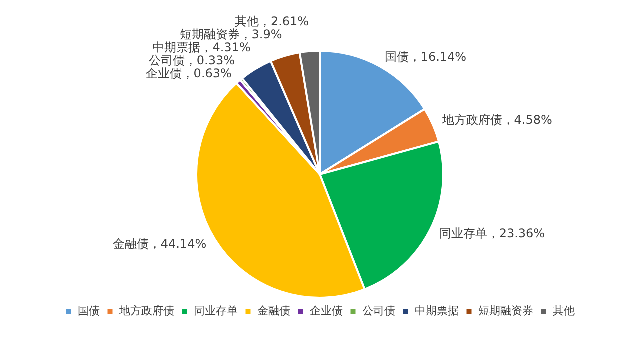  I want to click on data-label: 金融债，44.14%, so click(159, 244).